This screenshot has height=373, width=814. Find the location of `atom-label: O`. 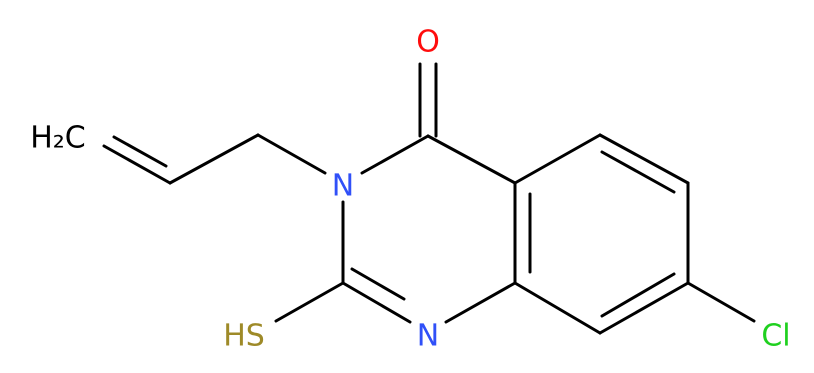

atom-label: O is located at coordinates (428, 42).